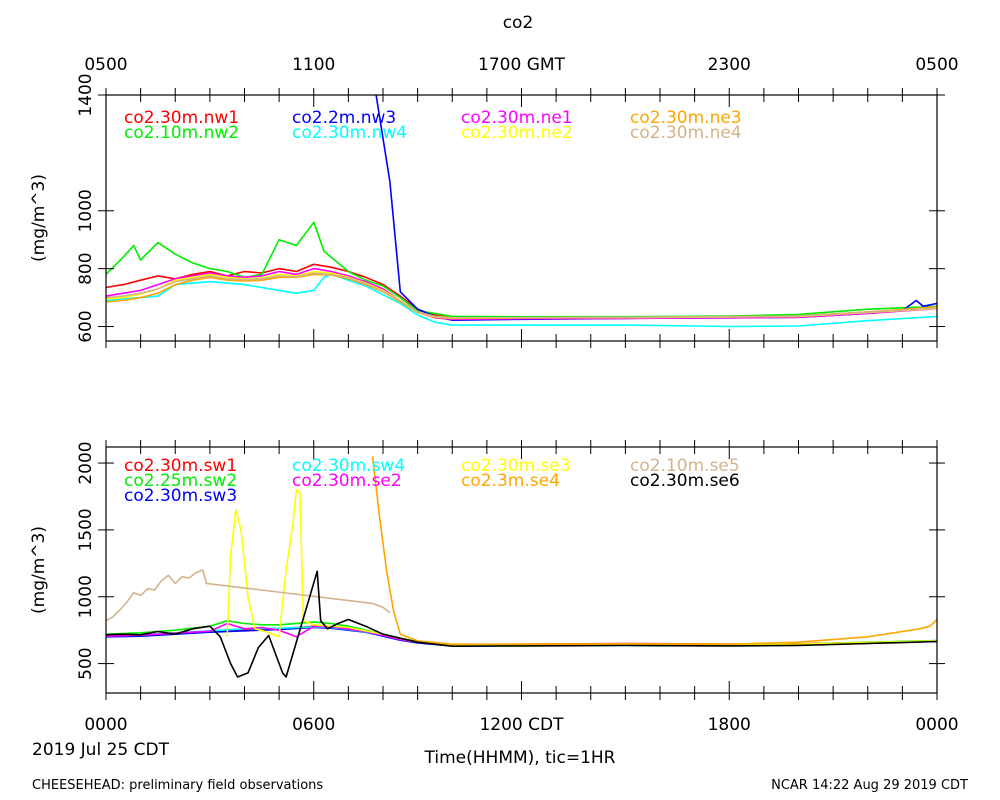 This screenshot has width=1000, height=800. I want to click on legend-entry-co2.30m.ne3: co2.30m.ne3, so click(686, 118).